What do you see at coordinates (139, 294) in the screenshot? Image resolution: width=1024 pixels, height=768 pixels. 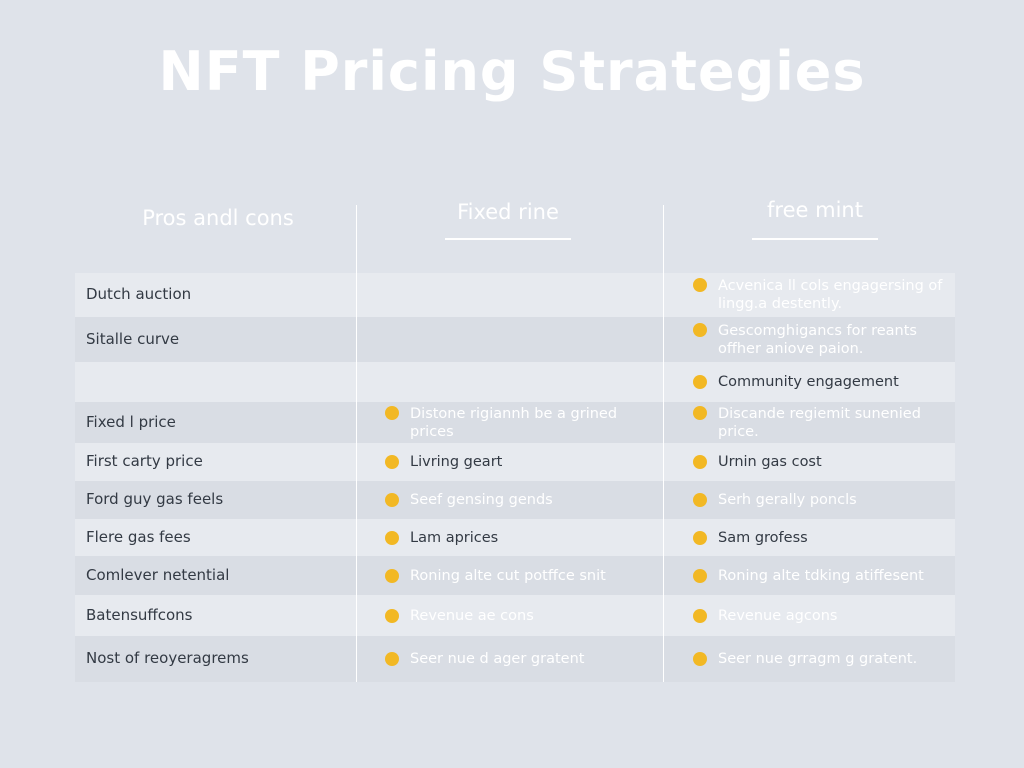 I see `row-label: Dutch auction` at bounding box center [139, 294].